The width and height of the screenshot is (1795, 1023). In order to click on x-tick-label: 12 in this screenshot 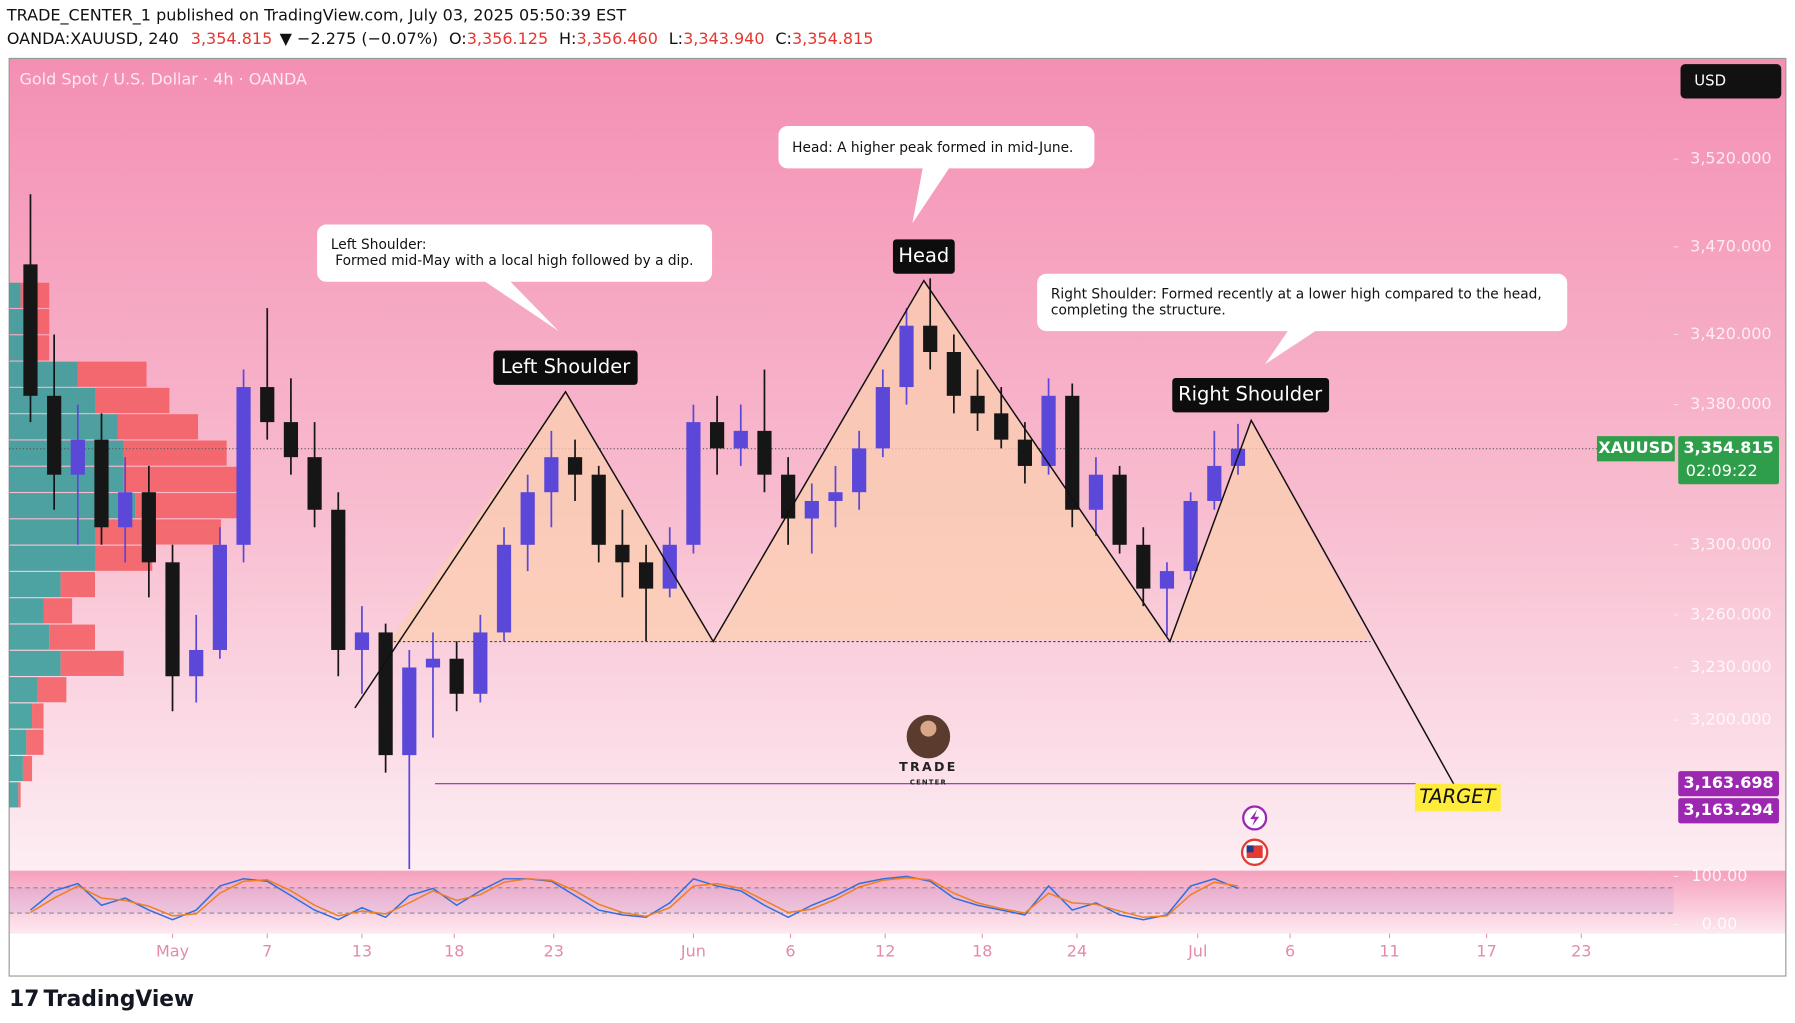, I will do `click(885, 950)`.